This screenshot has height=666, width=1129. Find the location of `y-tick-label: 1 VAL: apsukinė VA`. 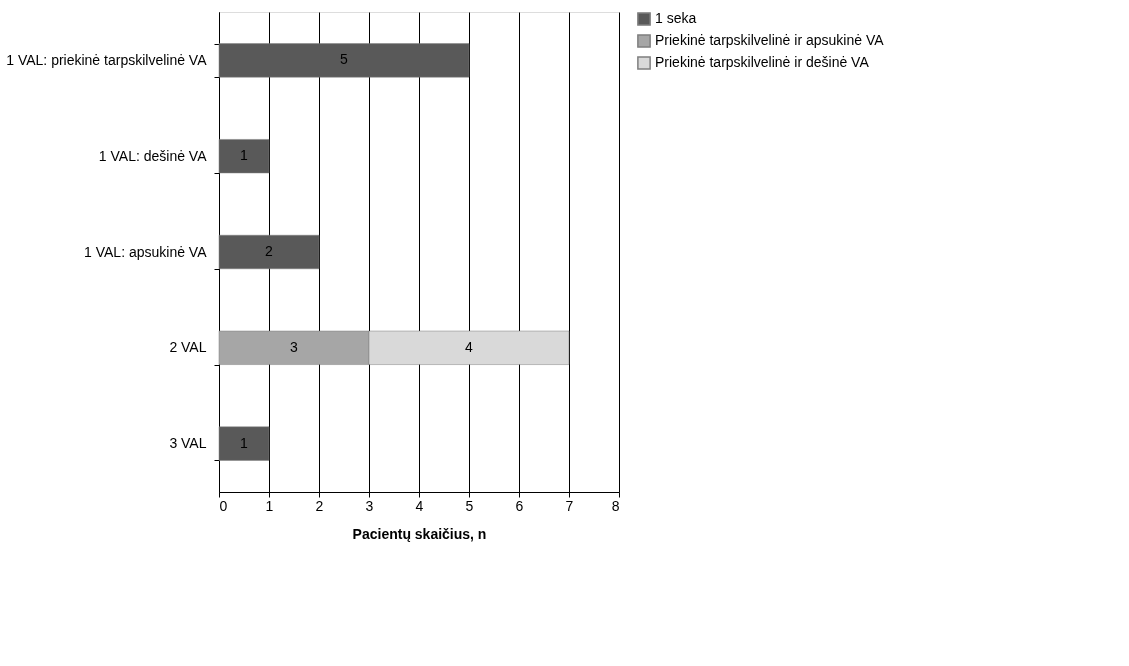

y-tick-label: 1 VAL: apsukinė VA is located at coordinates (146, 251).